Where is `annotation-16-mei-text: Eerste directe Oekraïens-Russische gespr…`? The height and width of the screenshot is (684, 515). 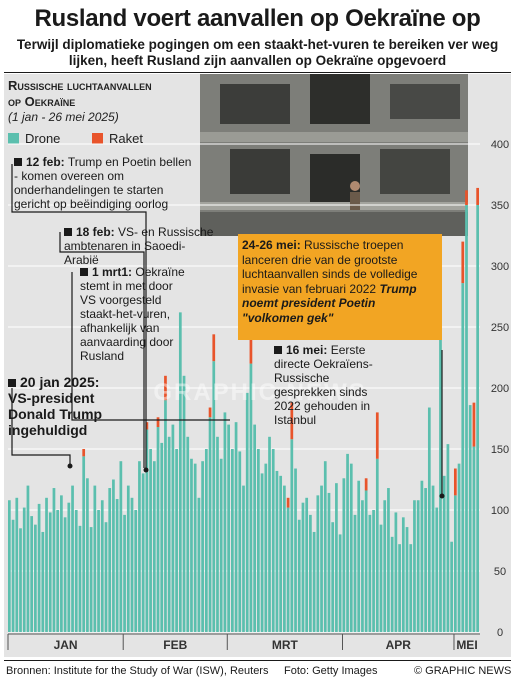
annotation-16-mei-text: Eerste directe Oekraïens-Russische gespr… is located at coordinates (323, 385).